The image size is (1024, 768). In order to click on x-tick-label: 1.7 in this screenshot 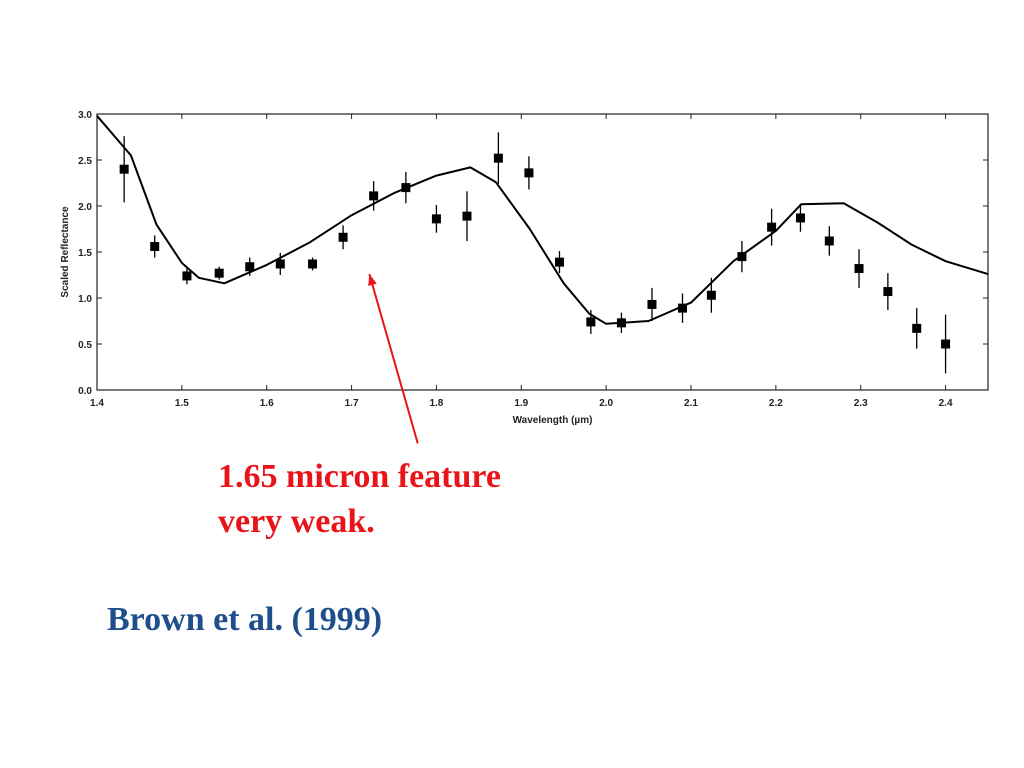, I will do `click(352, 403)`.